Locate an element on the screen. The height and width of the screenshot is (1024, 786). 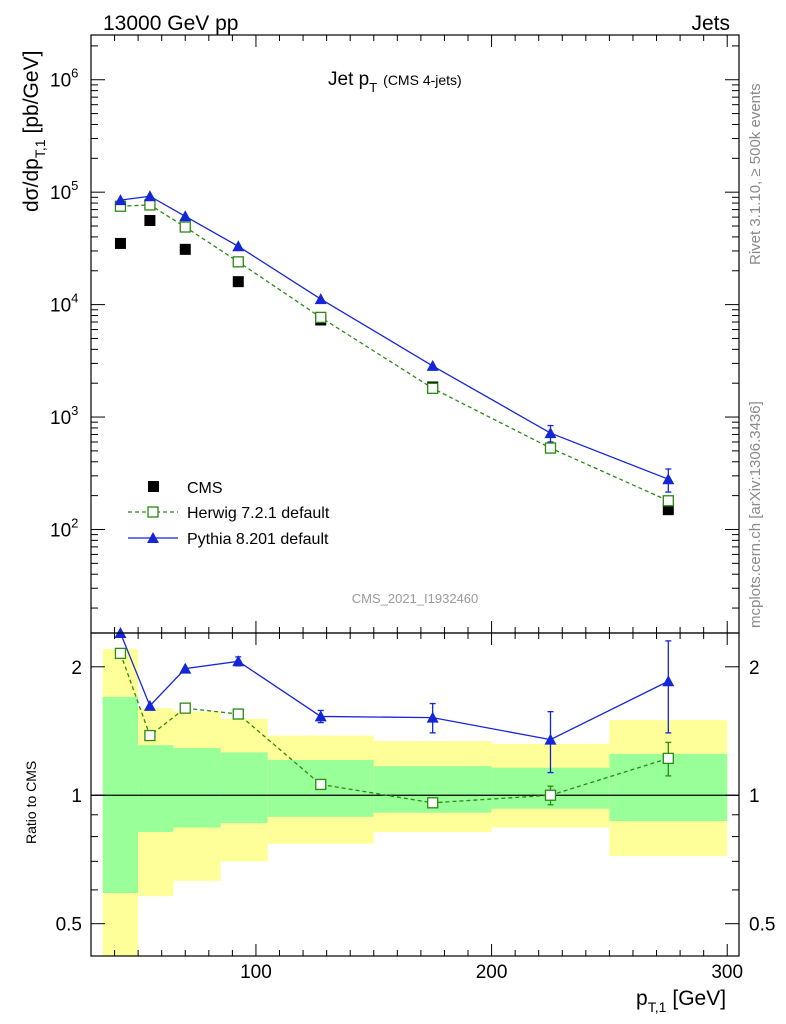
x-label-sub: T,1 is located at coordinates (657, 1007).